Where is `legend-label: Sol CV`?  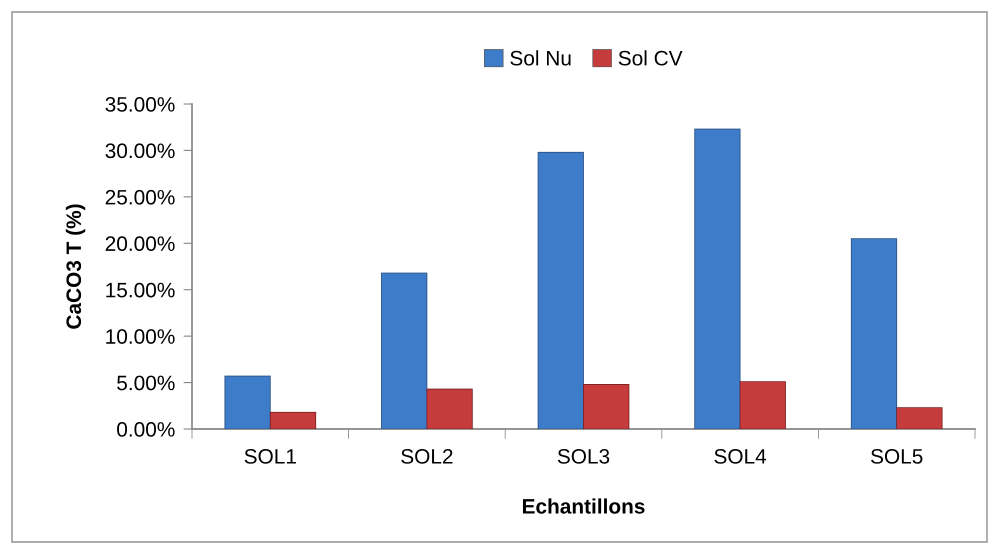 legend-label: Sol CV is located at coordinates (650, 58).